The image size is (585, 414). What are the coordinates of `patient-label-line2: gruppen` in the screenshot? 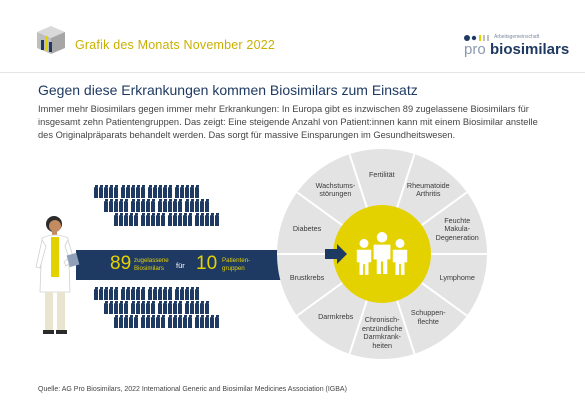 It's located at (233, 268).